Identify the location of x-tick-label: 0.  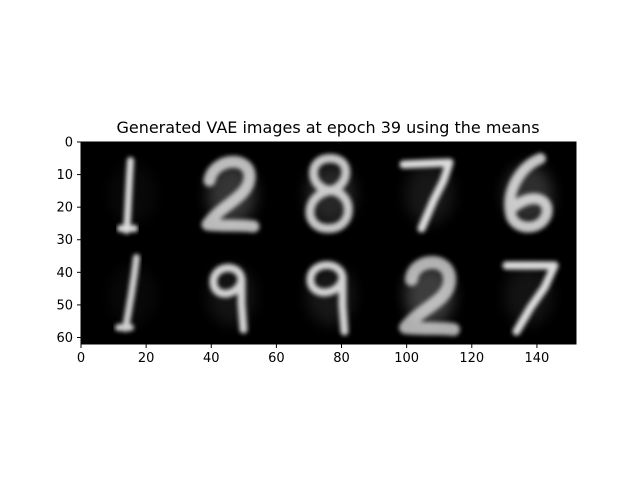
(81, 358).